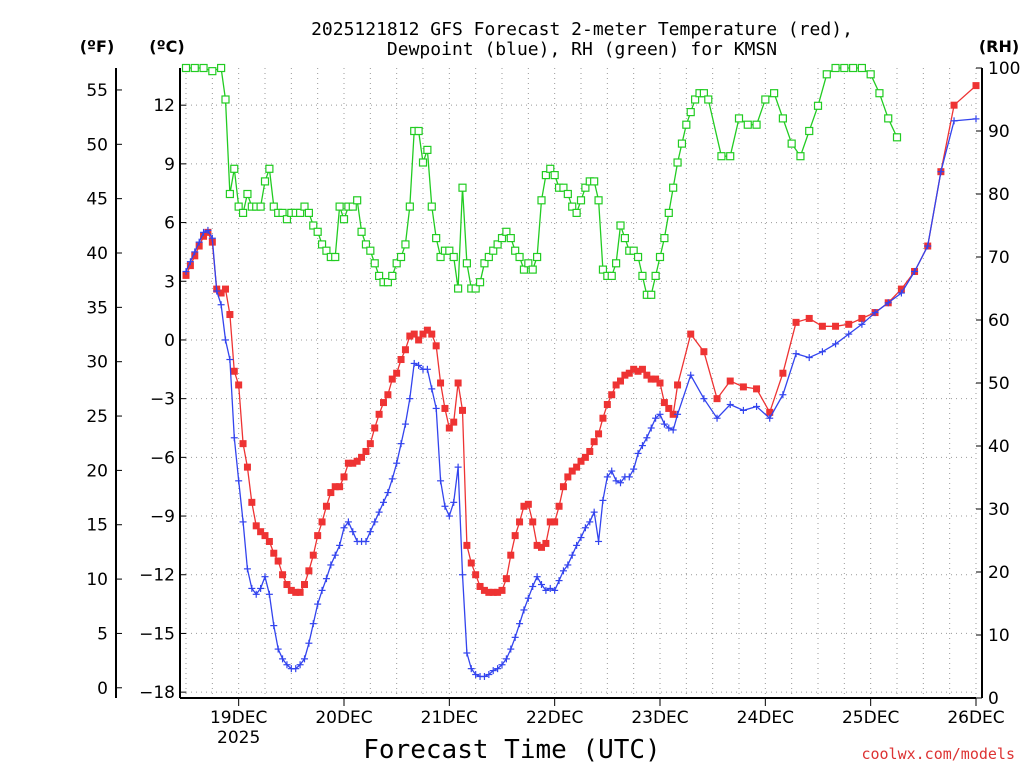 Image resolution: width=1024 pixels, height=768 pixels. What do you see at coordinates (659, 718) in the screenshot?
I see `x-tick-label: 23DEC` at bounding box center [659, 718].